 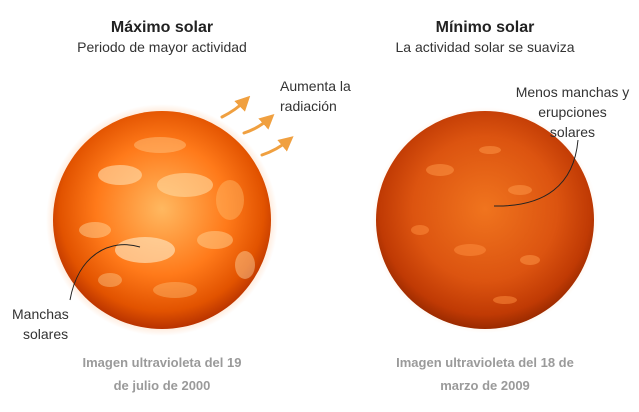 I want to click on sunspots-label-left-line2: solares, so click(x=46, y=334).